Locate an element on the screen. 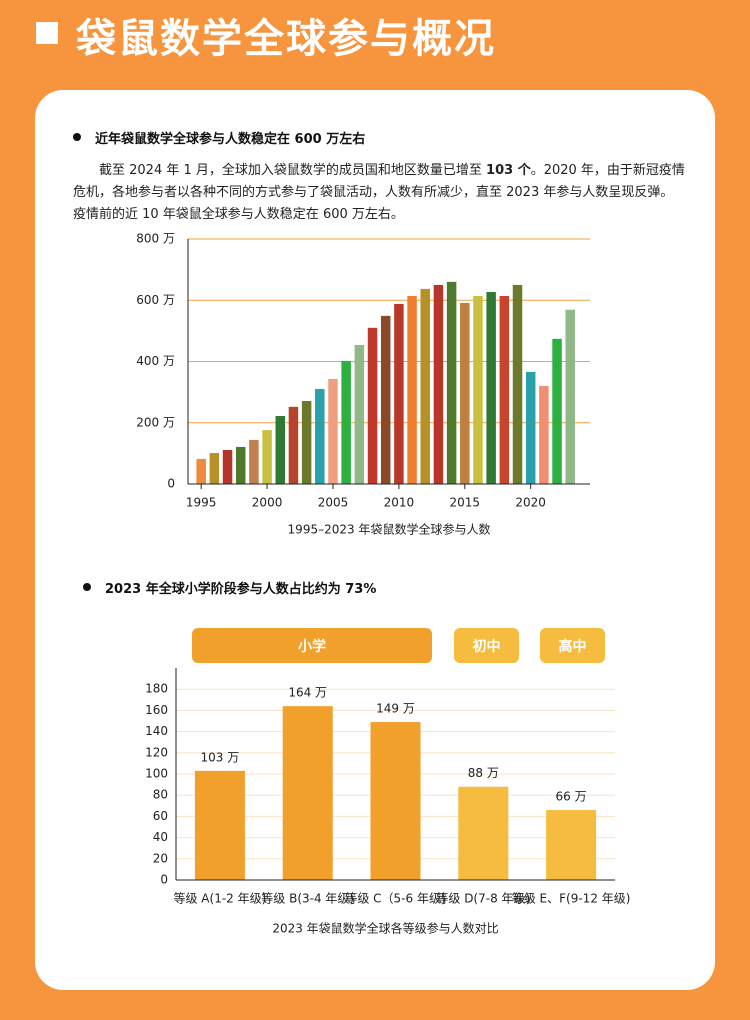 The height and width of the screenshot is (1020, 750). chart-caption: 1995–2023 年袋鼠数学全球参与人数 is located at coordinates (389, 529).